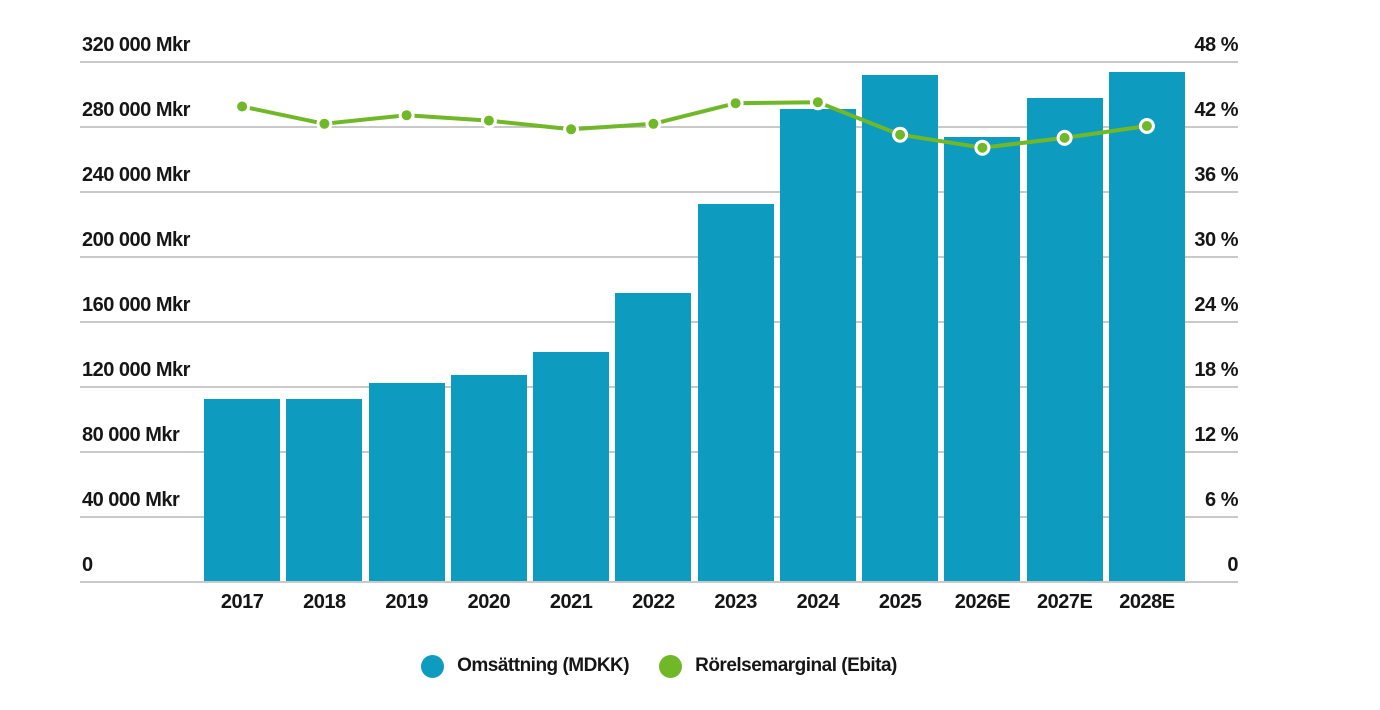 This screenshot has width=1380, height=710. What do you see at coordinates (1064, 339) in the screenshot?
I see `bar-2027E` at bounding box center [1064, 339].